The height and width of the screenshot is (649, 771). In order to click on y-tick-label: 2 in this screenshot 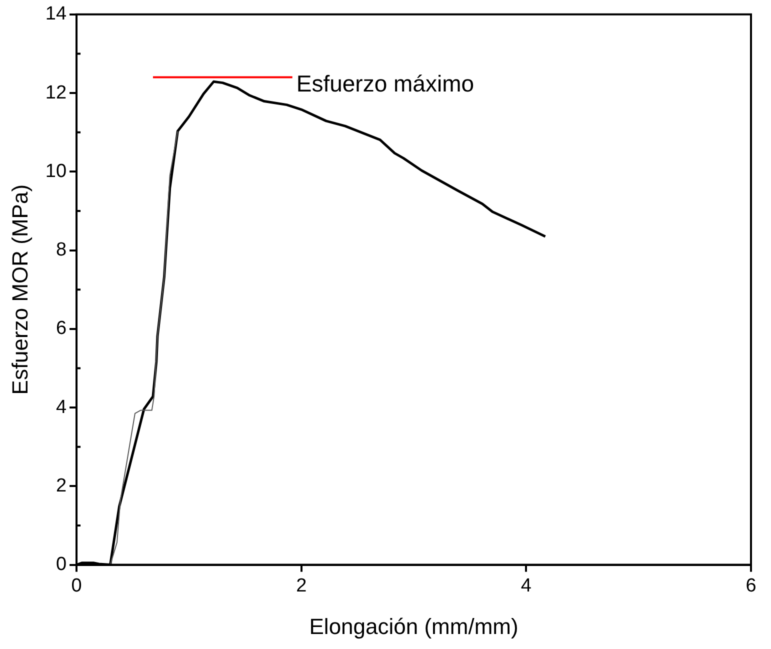, I will do `click(61, 485)`.